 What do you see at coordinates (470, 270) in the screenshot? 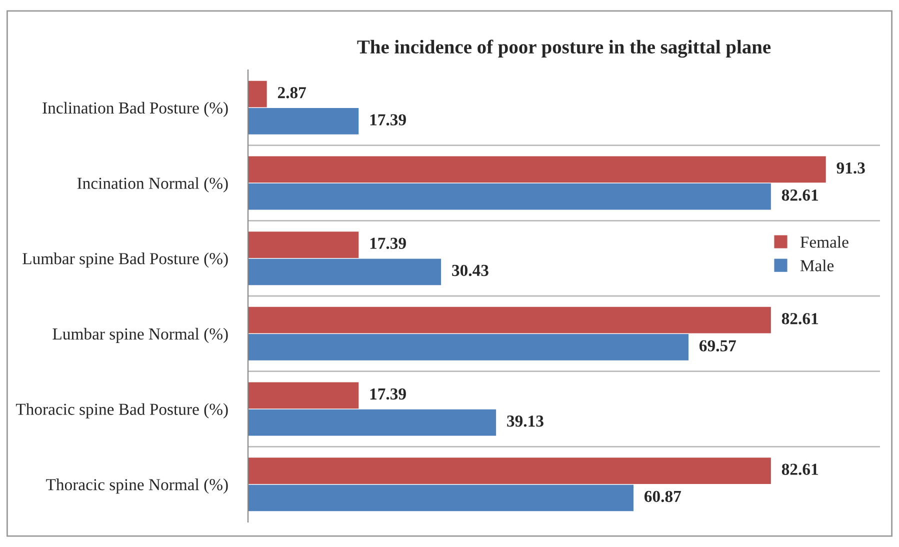
I see `data-label: 30.43` at bounding box center [470, 270].